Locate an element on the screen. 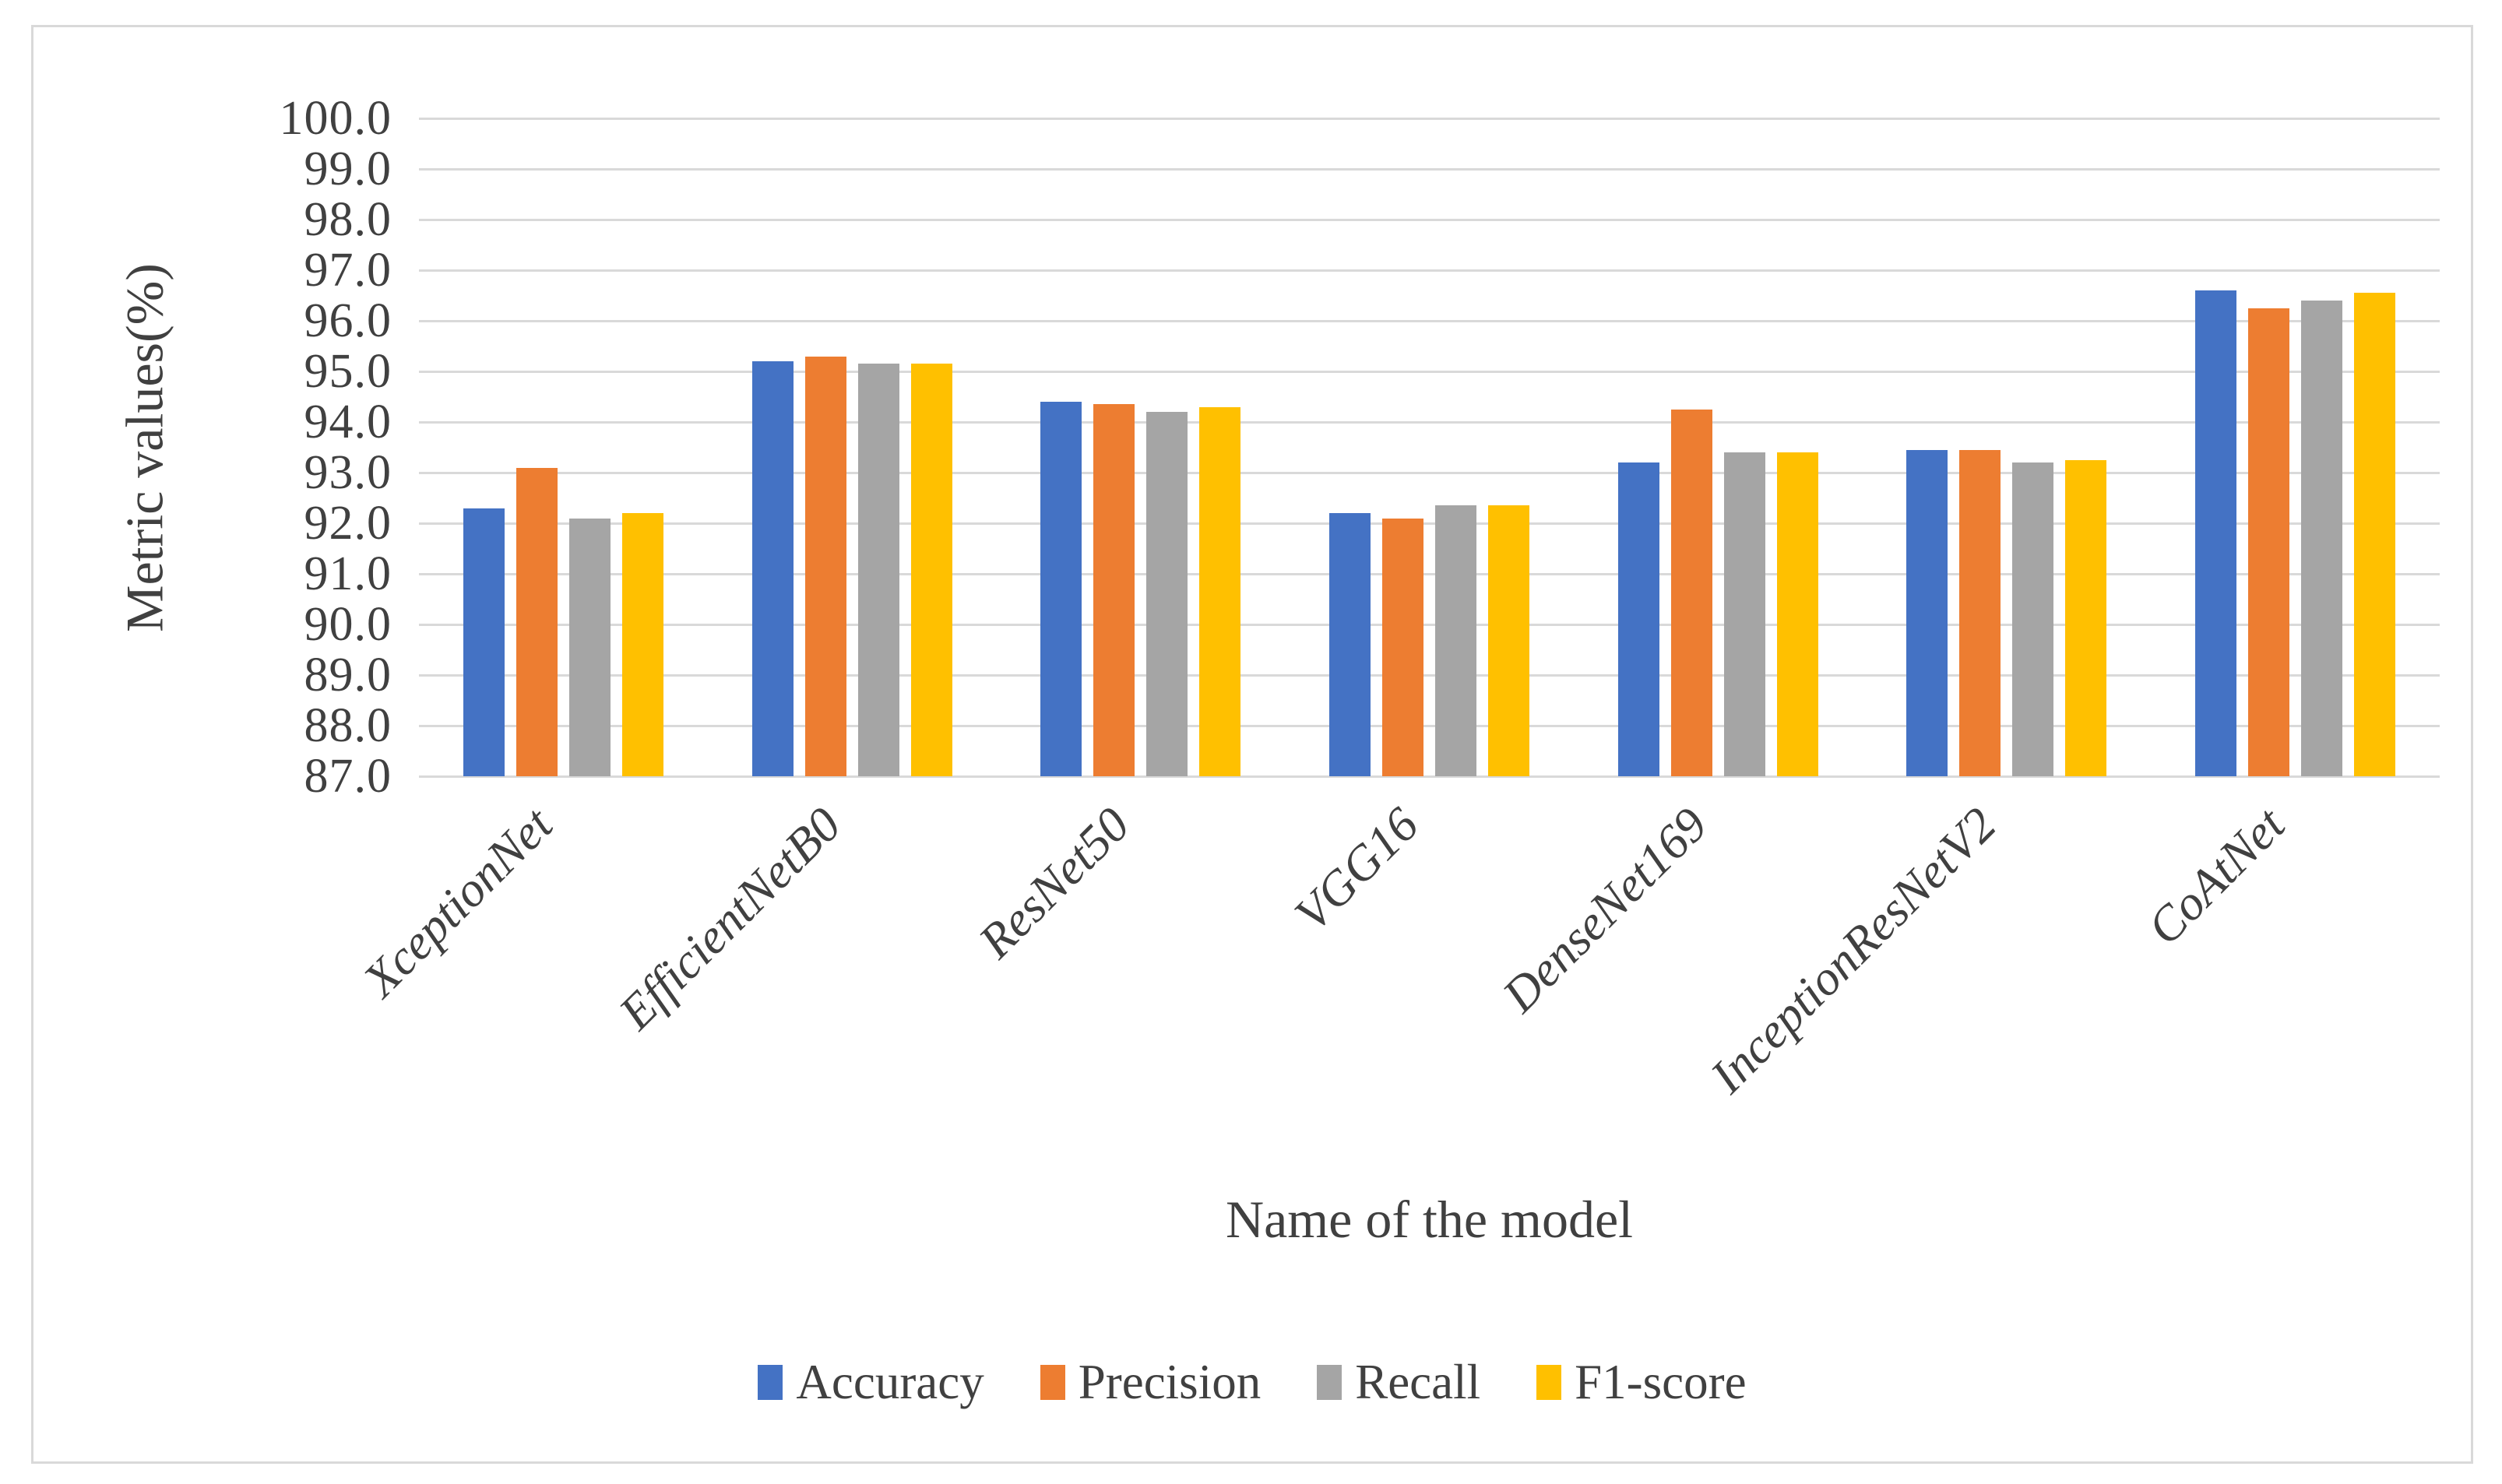  y-tick-label: 93.0 is located at coordinates (348, 473).